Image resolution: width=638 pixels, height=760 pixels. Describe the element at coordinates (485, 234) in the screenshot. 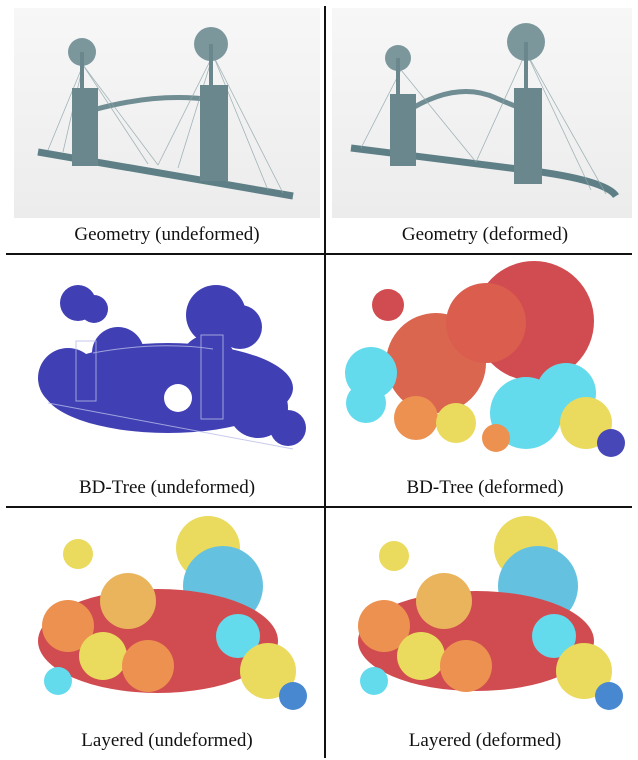

I see `caption-geometry-deformed: Geometry (deformed)` at that location.